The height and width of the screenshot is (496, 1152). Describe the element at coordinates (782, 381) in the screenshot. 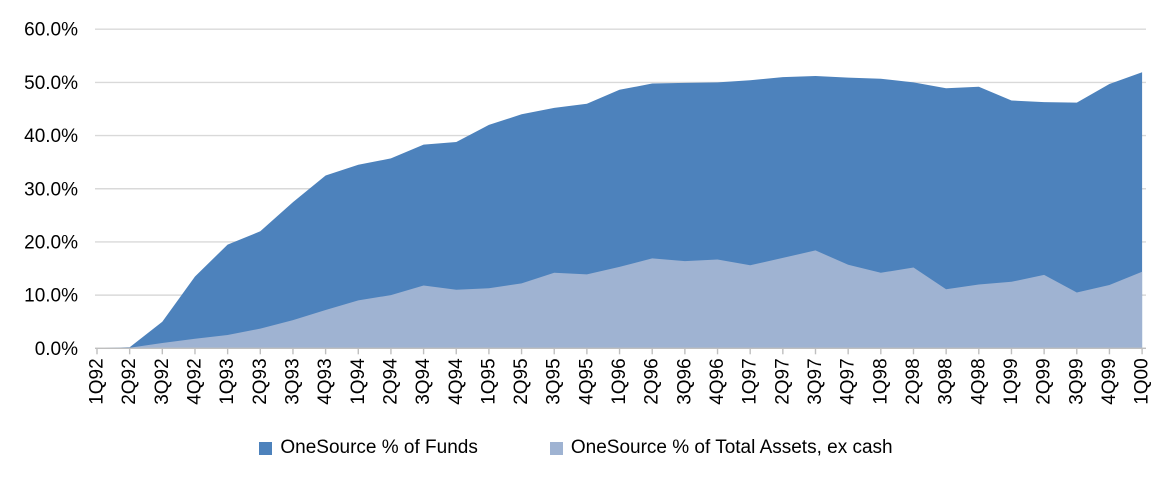

I see `x-axis-tick-label: 2Q97` at that location.